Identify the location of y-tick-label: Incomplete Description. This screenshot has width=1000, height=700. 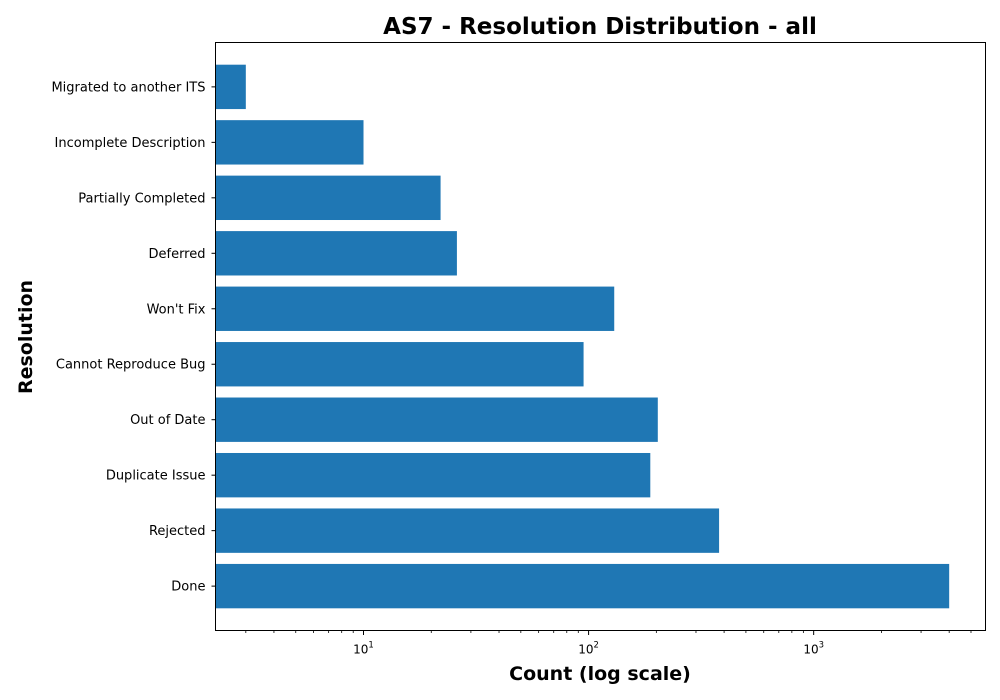
(130, 143).